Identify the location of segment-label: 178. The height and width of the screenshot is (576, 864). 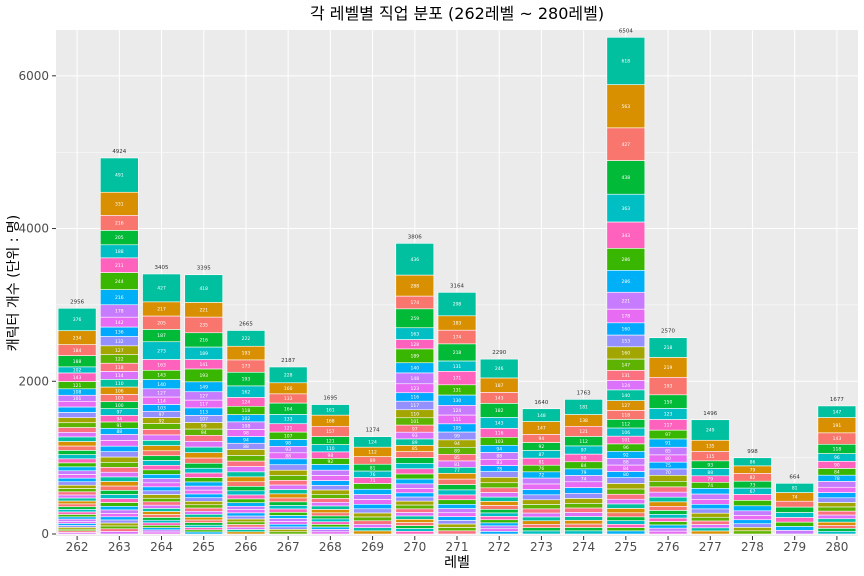
(626, 317).